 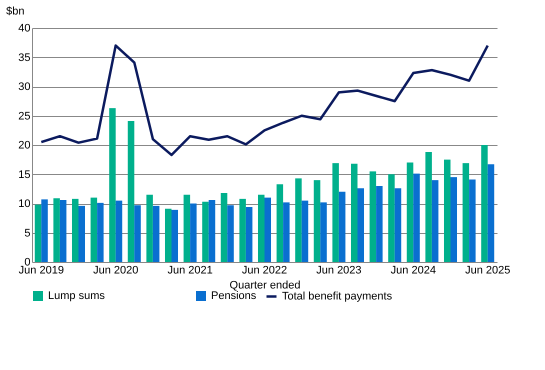 I want to click on legend-label: Pensions, so click(x=234, y=296).